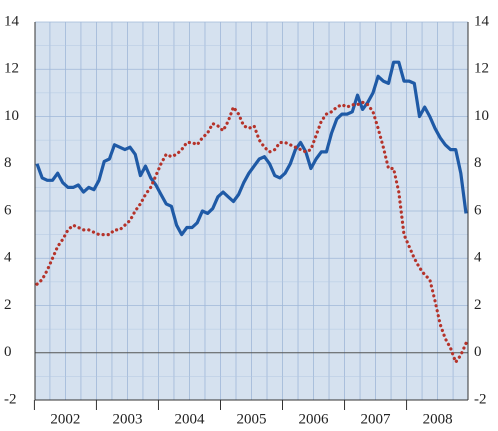 The height and width of the screenshot is (431, 498). I want to click on y-tick-label-right: 4, so click(478, 258).